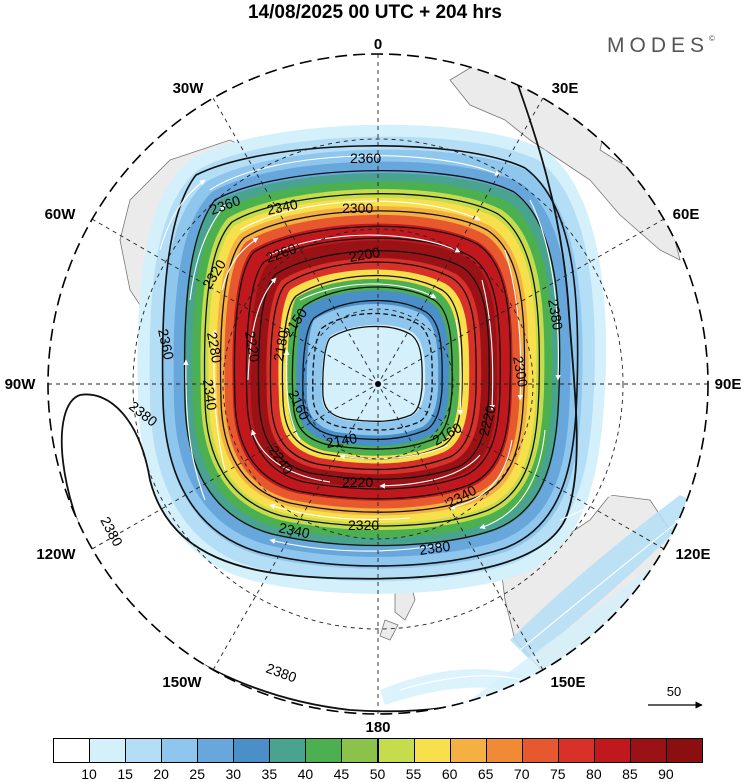 The image size is (750, 782). Describe the element at coordinates (161, 774) in the screenshot. I see `colorbar-tick-label: 20` at that location.